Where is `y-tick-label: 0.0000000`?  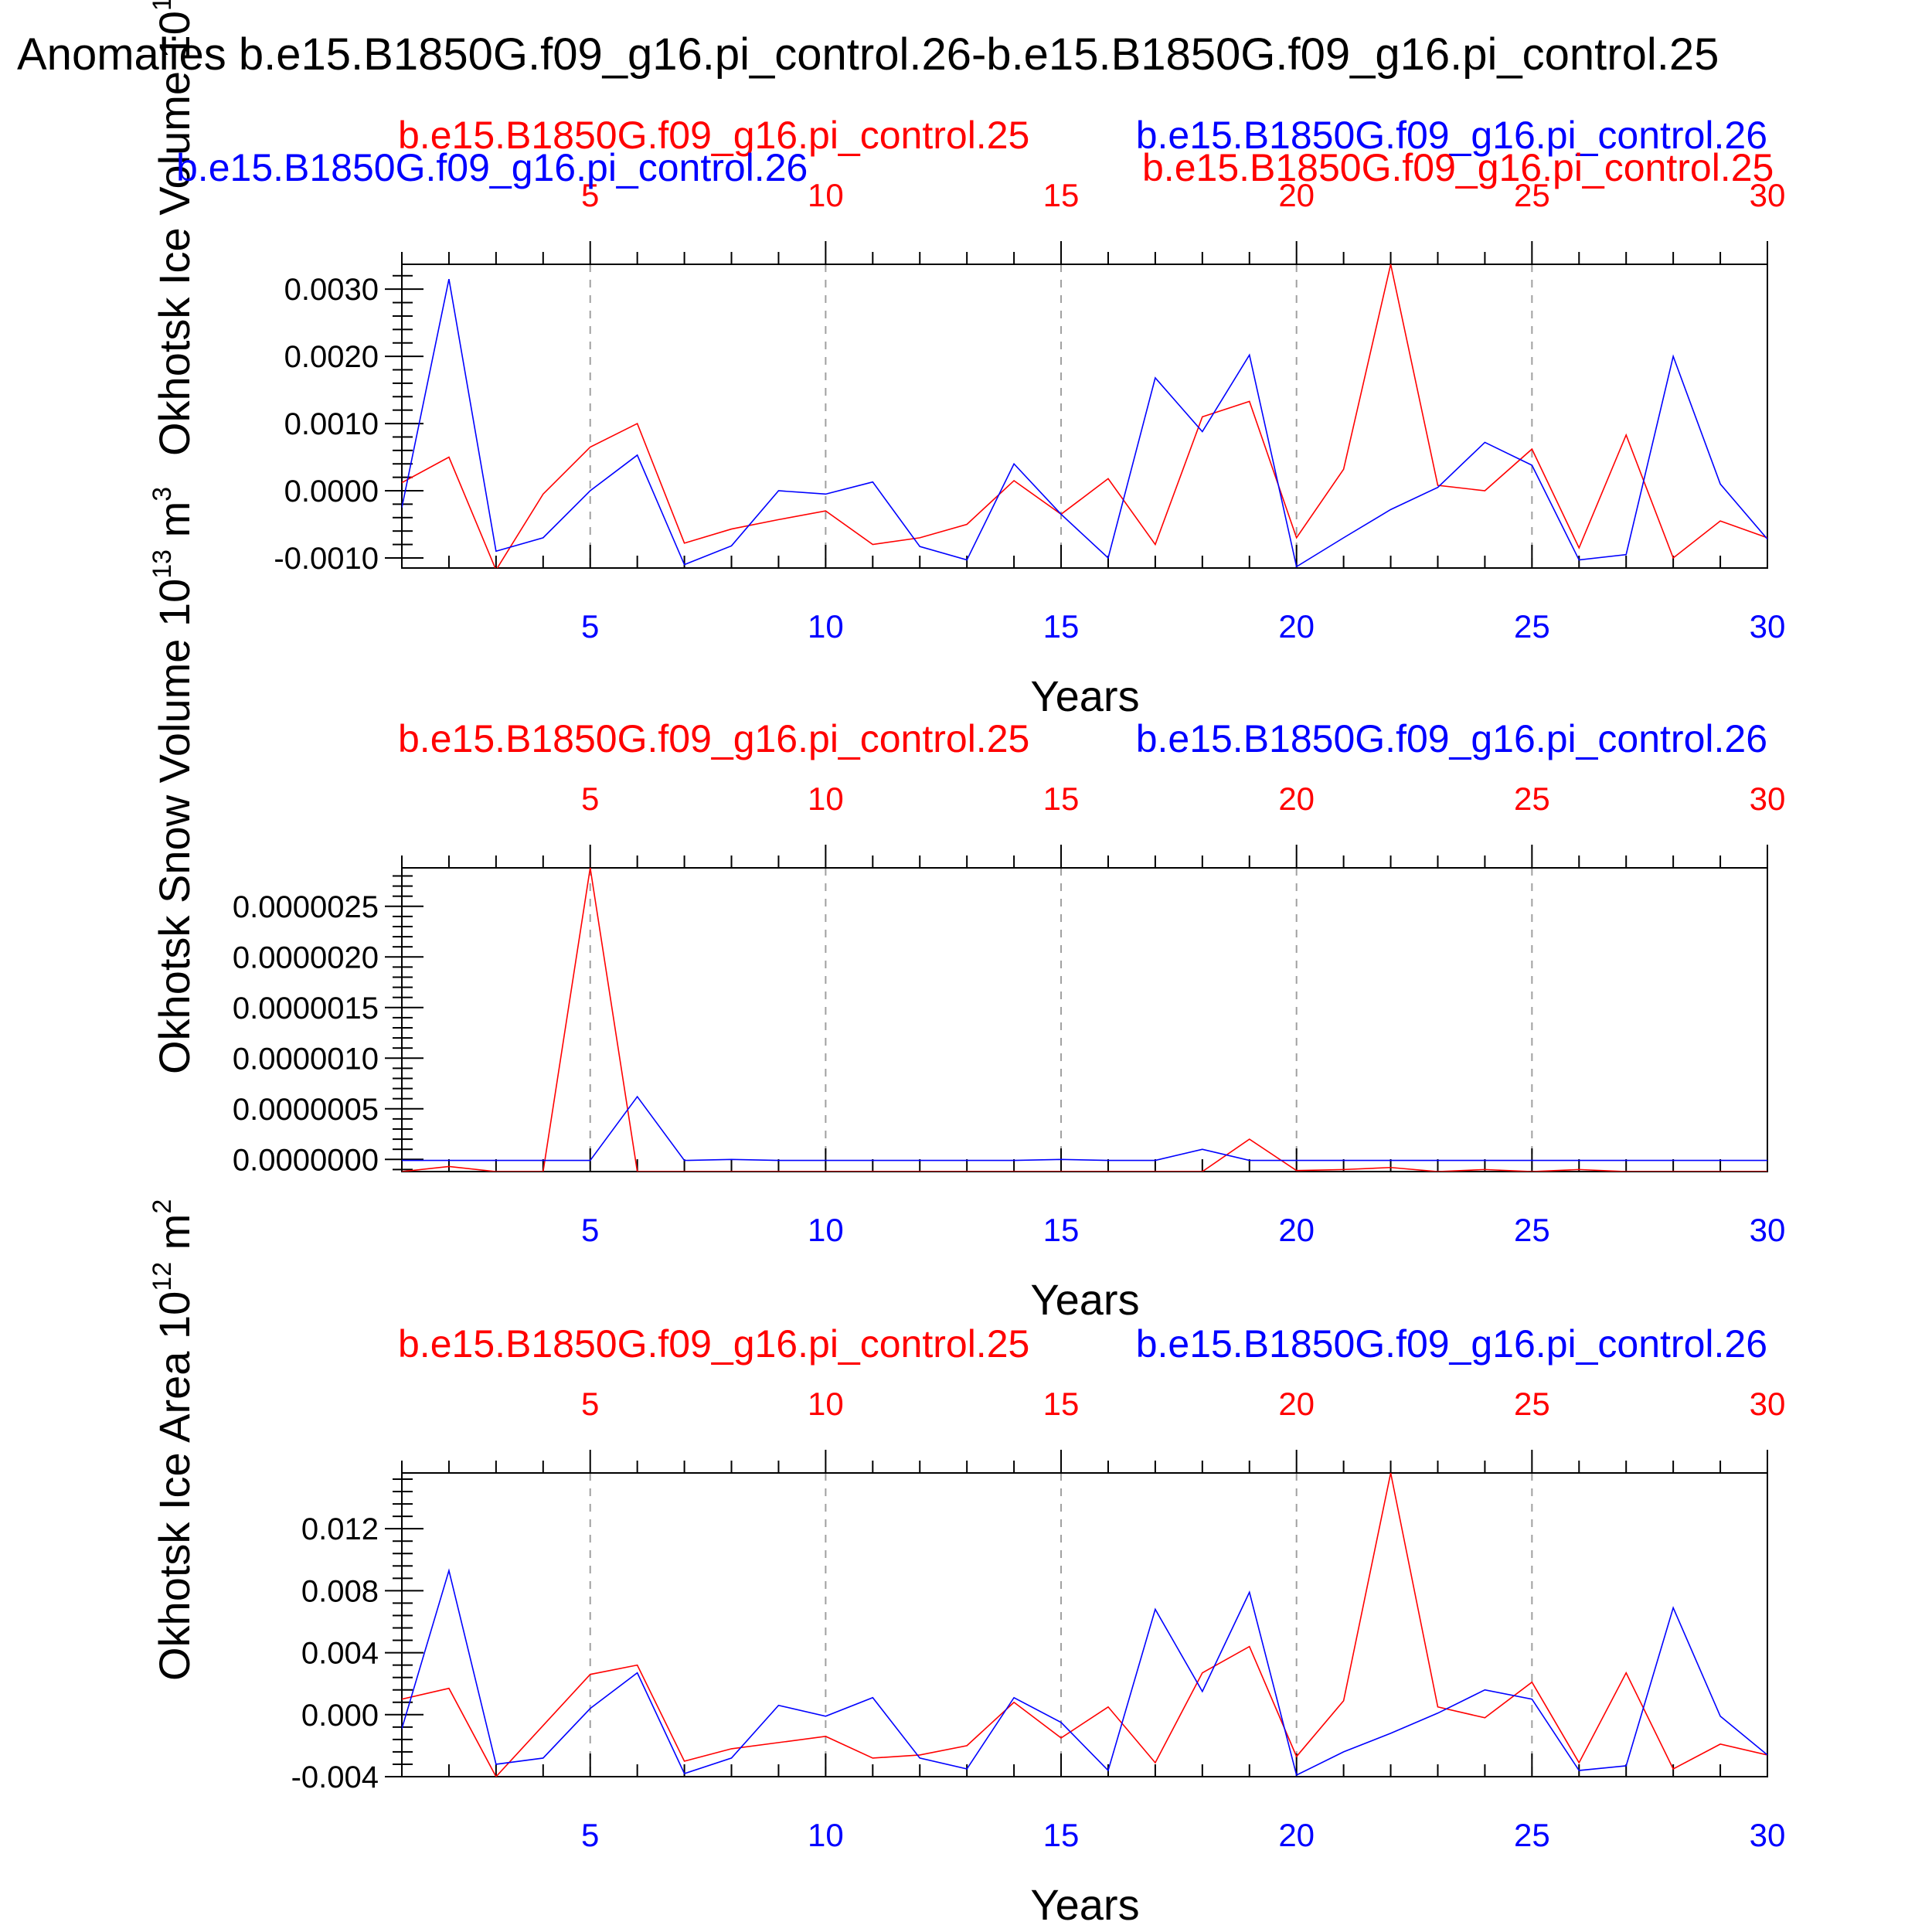
y-tick-label: 0.0000000 is located at coordinates (306, 1160).